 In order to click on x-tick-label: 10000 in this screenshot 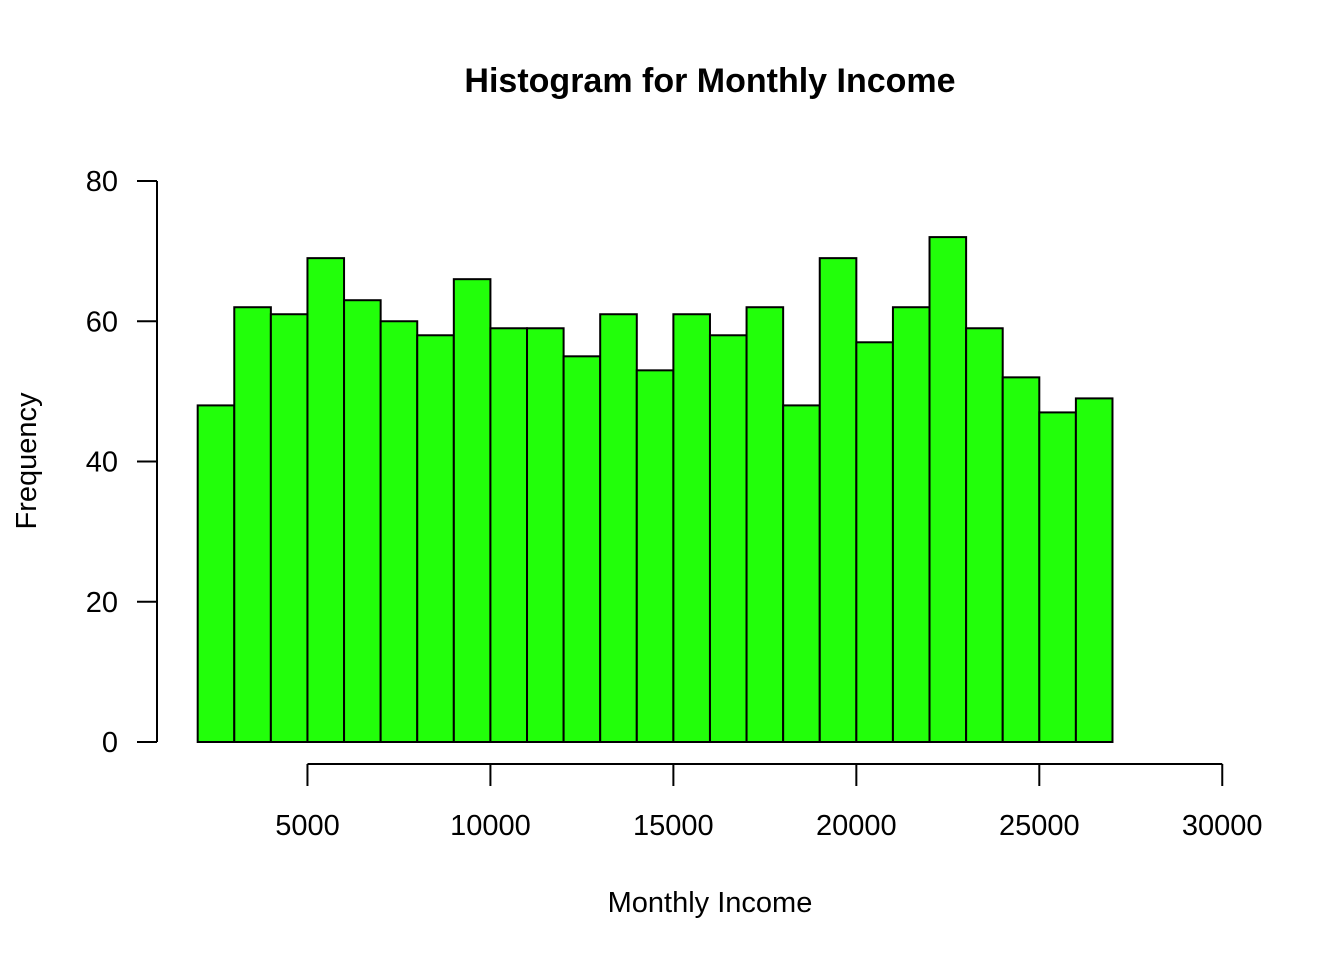, I will do `click(490, 826)`.